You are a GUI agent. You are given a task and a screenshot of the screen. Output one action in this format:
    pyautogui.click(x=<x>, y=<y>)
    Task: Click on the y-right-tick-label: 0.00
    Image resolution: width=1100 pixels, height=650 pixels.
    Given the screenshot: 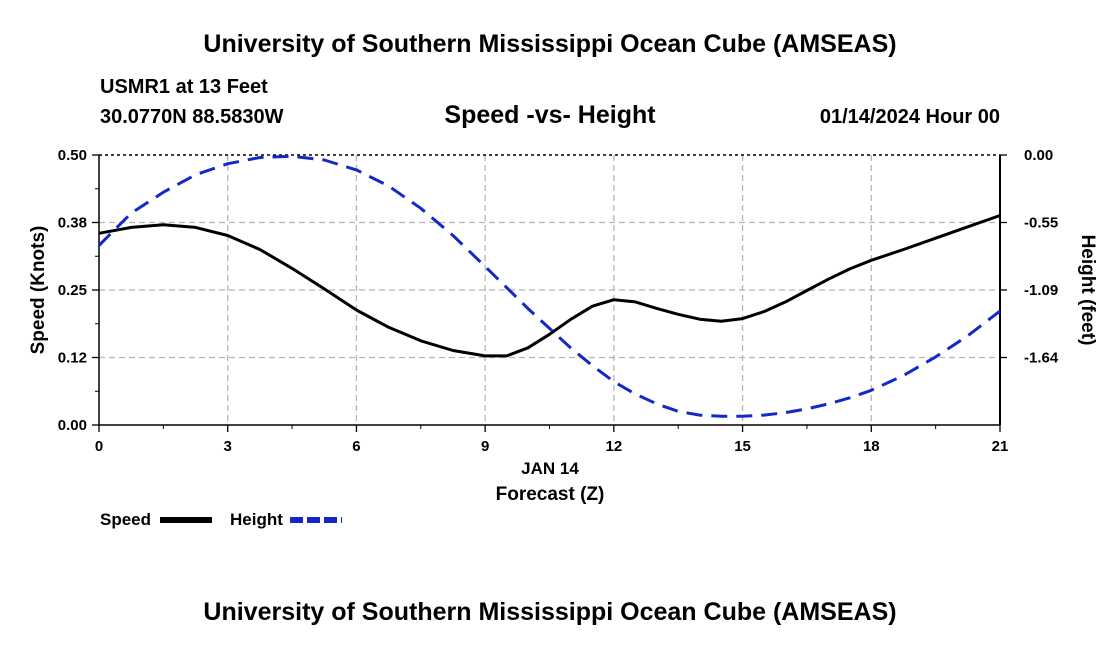 What is the action you would take?
    pyautogui.click(x=1038, y=155)
    